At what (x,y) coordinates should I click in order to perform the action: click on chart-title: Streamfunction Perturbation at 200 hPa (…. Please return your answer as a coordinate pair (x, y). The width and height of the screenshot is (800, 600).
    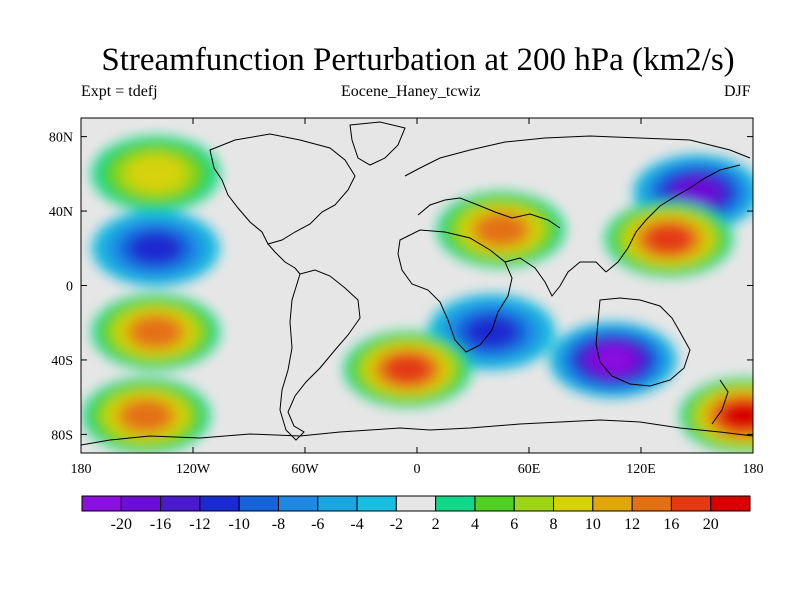
    Looking at the image, I should click on (418, 60).